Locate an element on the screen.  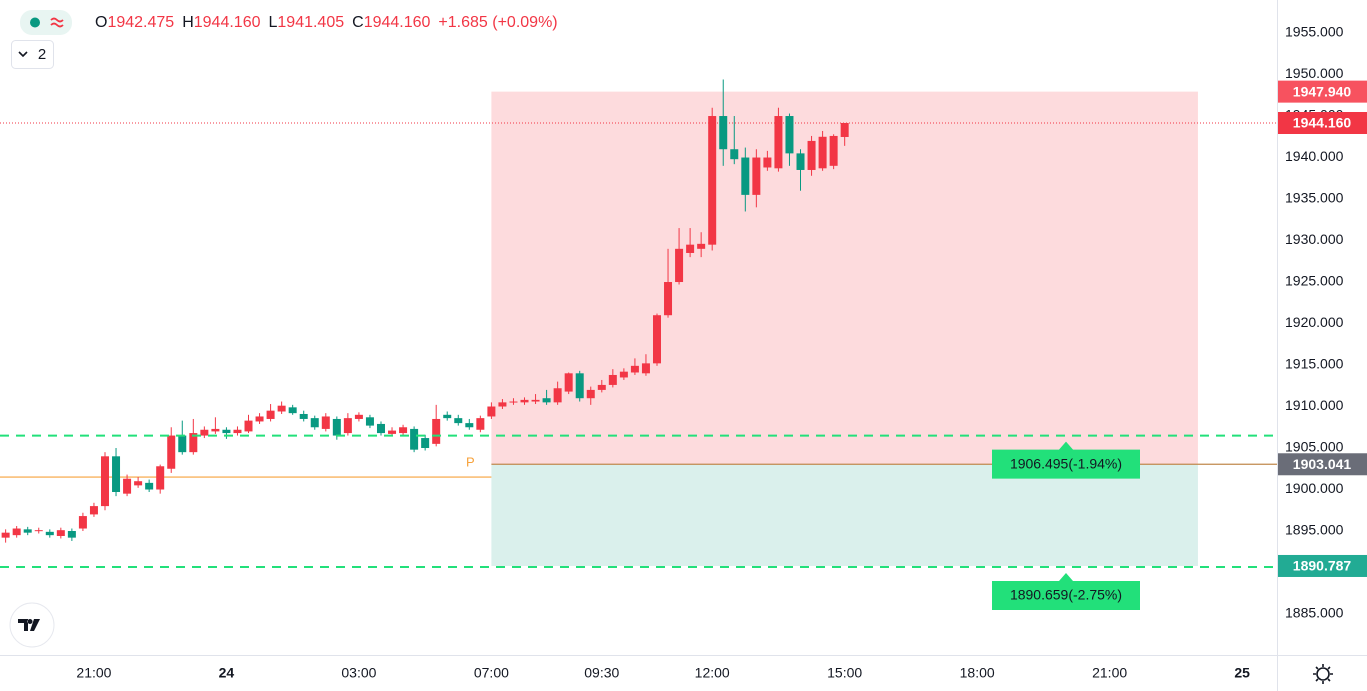
status-pill is located at coordinates (46, 22).